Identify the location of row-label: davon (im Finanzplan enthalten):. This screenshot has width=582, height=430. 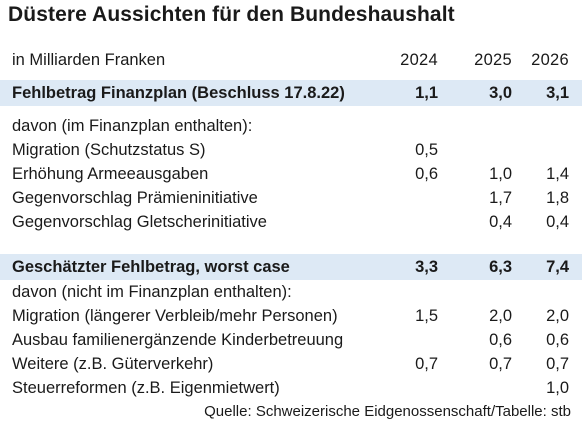
(132, 126).